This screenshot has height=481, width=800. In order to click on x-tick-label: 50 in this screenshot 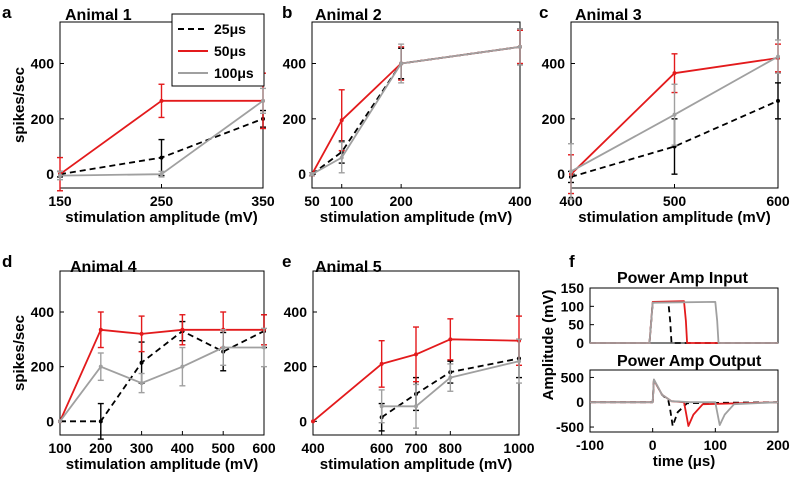, I will do `click(312, 201)`.